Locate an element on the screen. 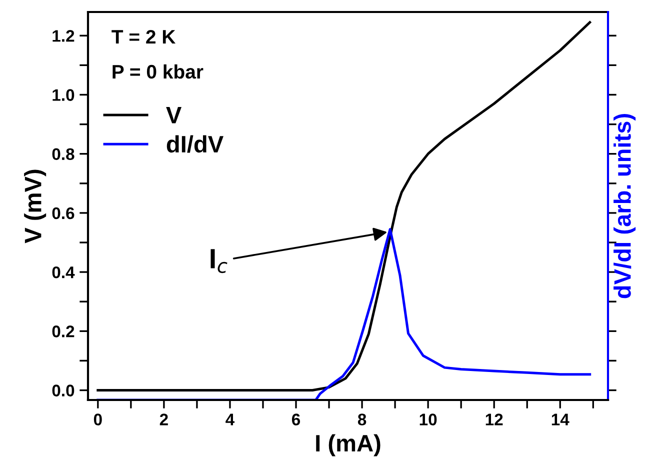 The width and height of the screenshot is (657, 476). x-tick-label: 10 is located at coordinates (428, 420).